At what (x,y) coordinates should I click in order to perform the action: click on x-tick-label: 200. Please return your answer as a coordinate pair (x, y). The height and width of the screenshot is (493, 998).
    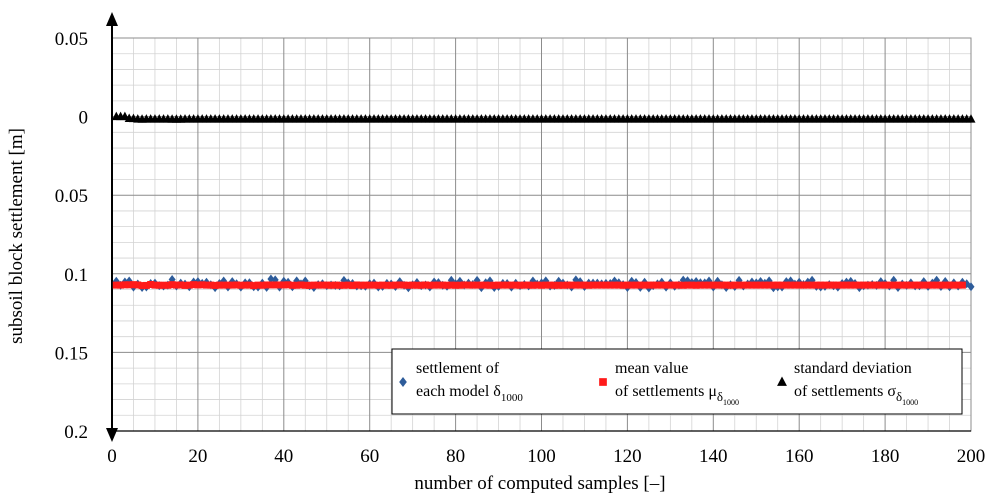
    Looking at the image, I should click on (971, 456).